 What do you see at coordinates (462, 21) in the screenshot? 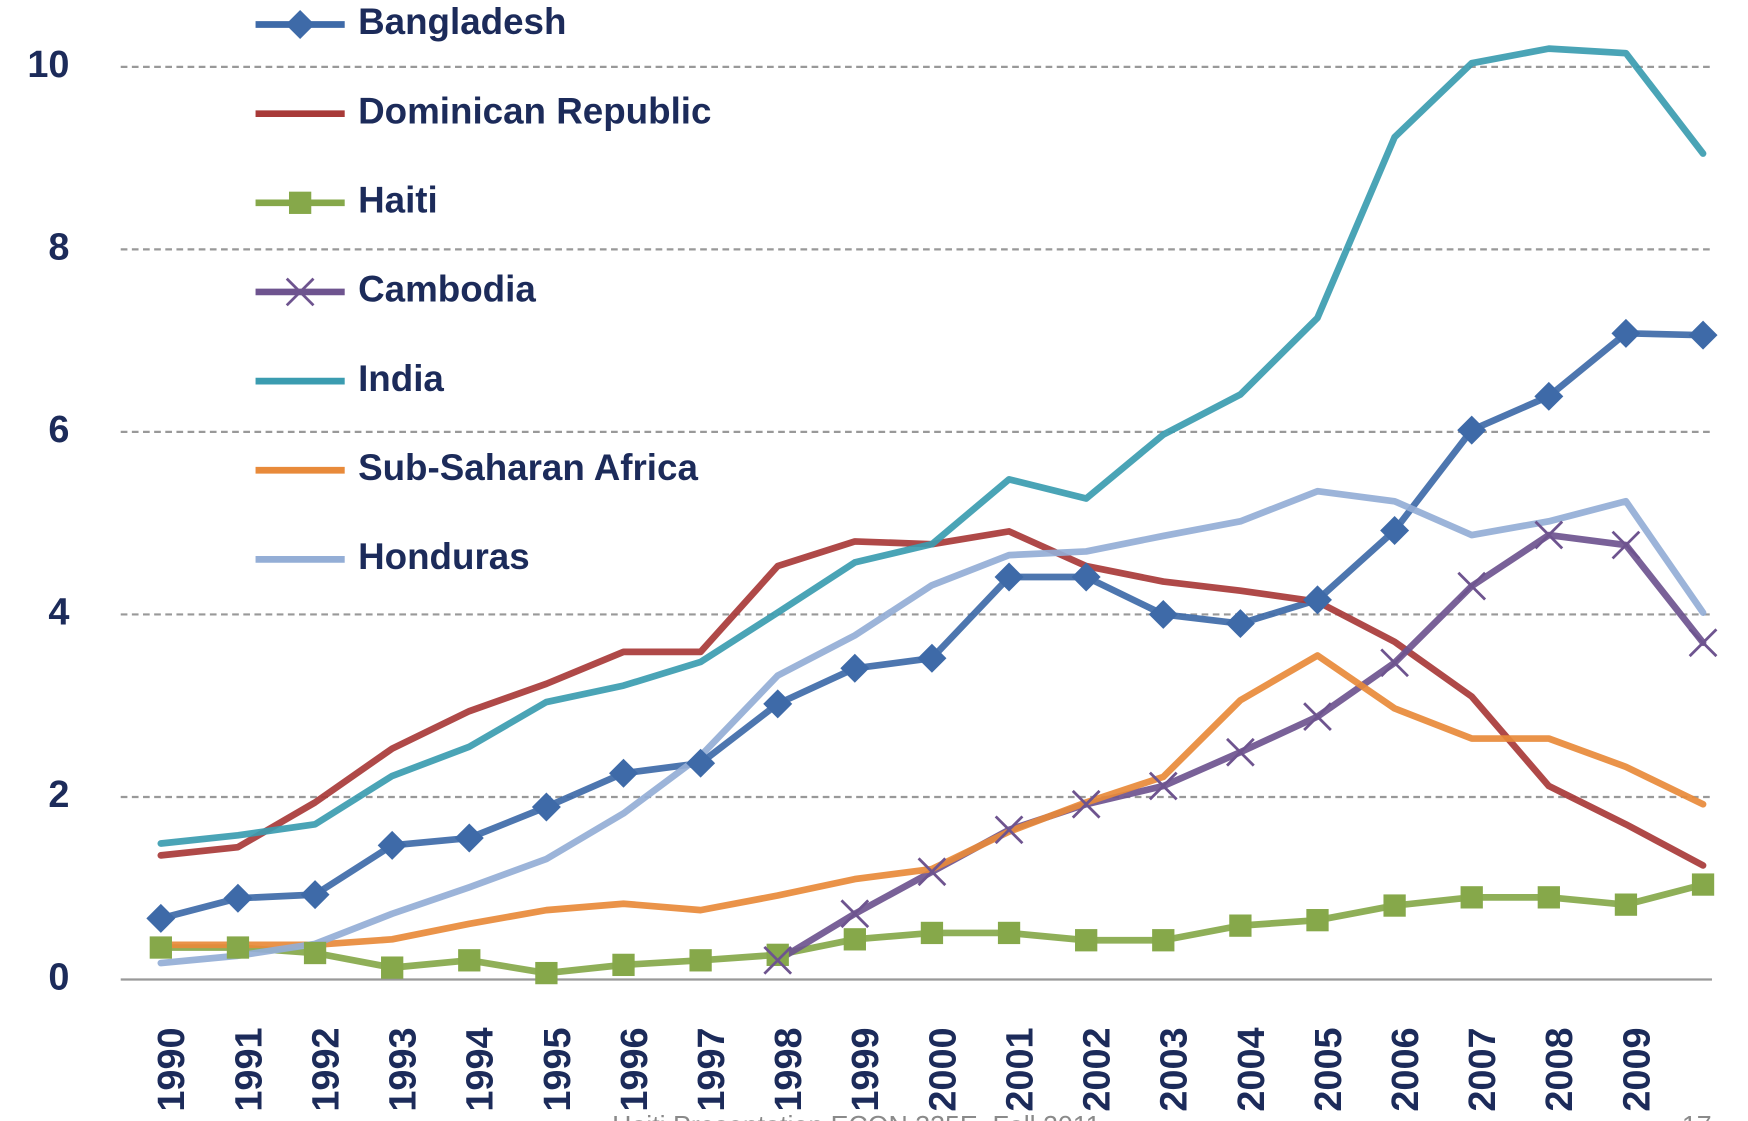
I see `legend-label: Bangladesh` at bounding box center [462, 21].